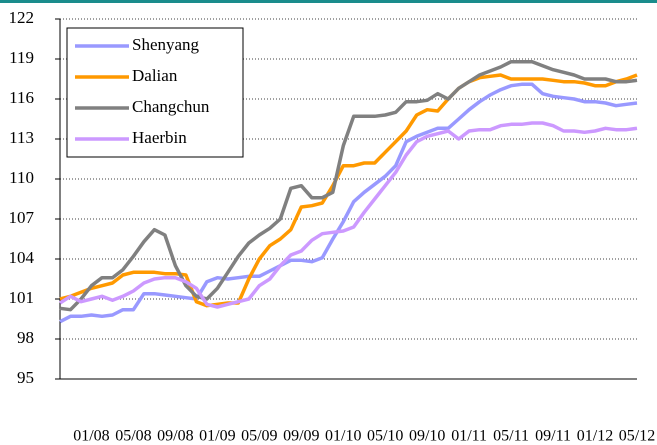 The image size is (657, 445). I want to click on y-tick-label: 107, so click(22, 217).